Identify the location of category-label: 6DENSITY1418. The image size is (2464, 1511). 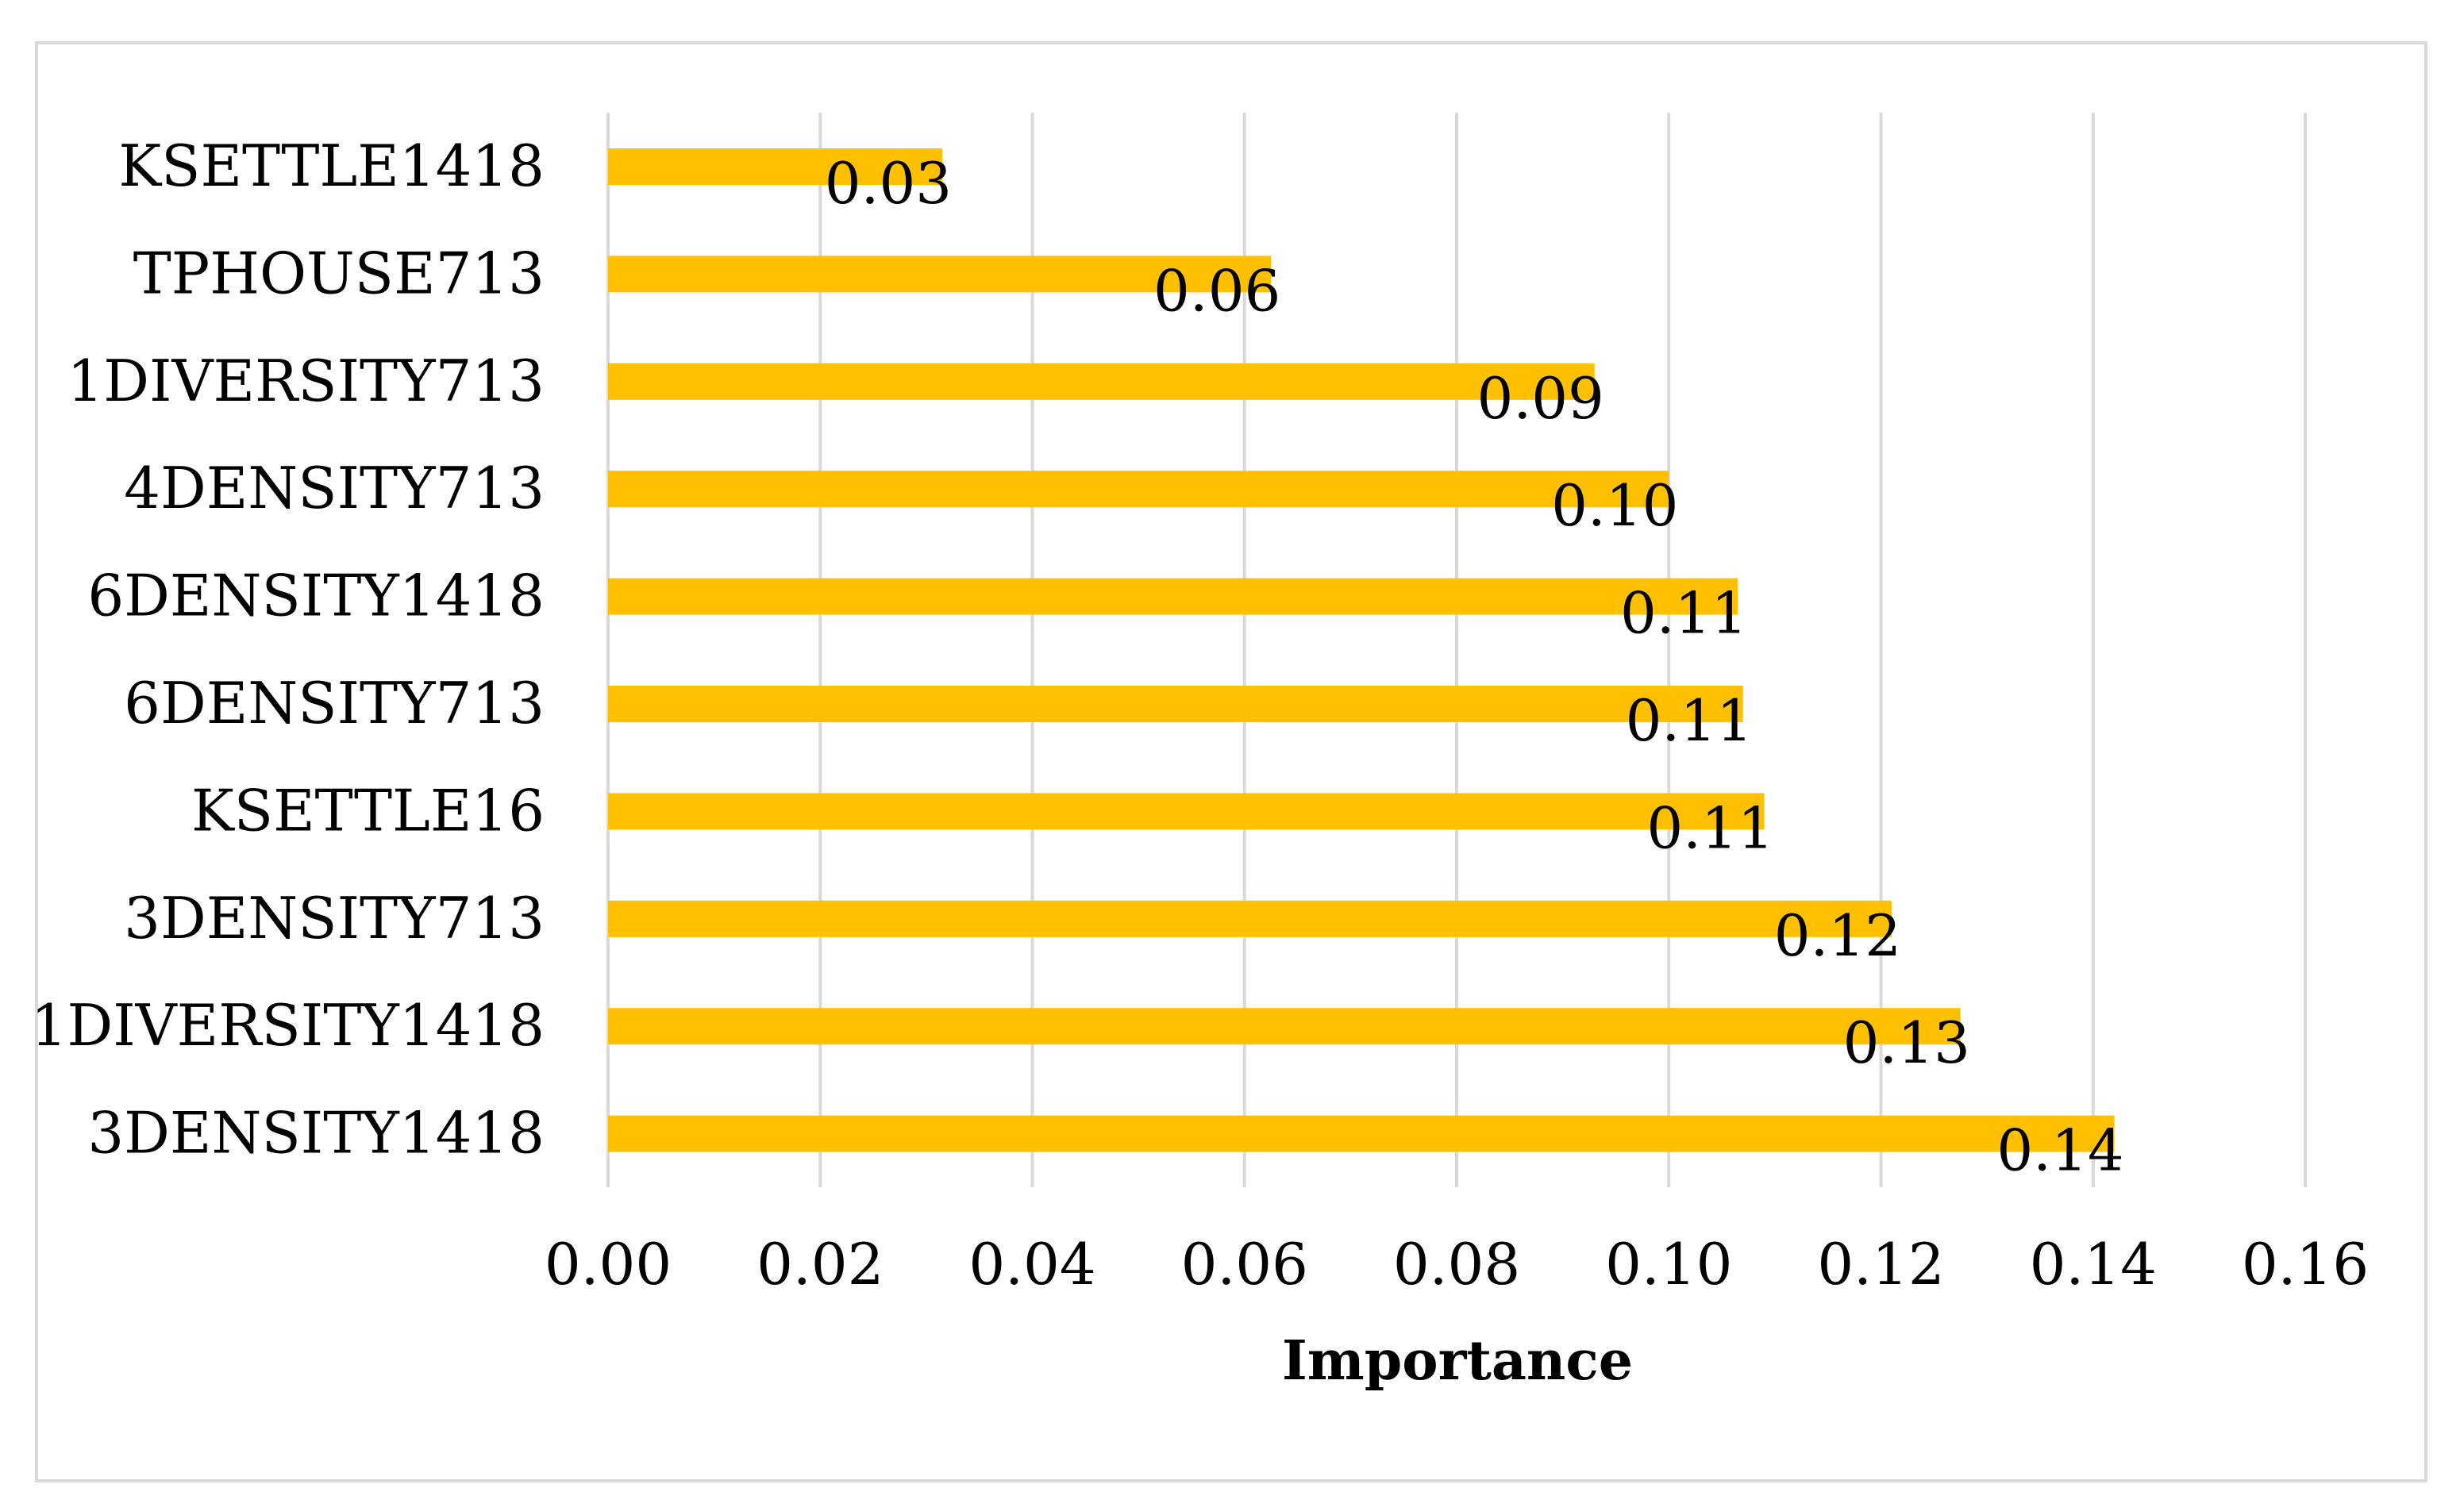
(316, 596).